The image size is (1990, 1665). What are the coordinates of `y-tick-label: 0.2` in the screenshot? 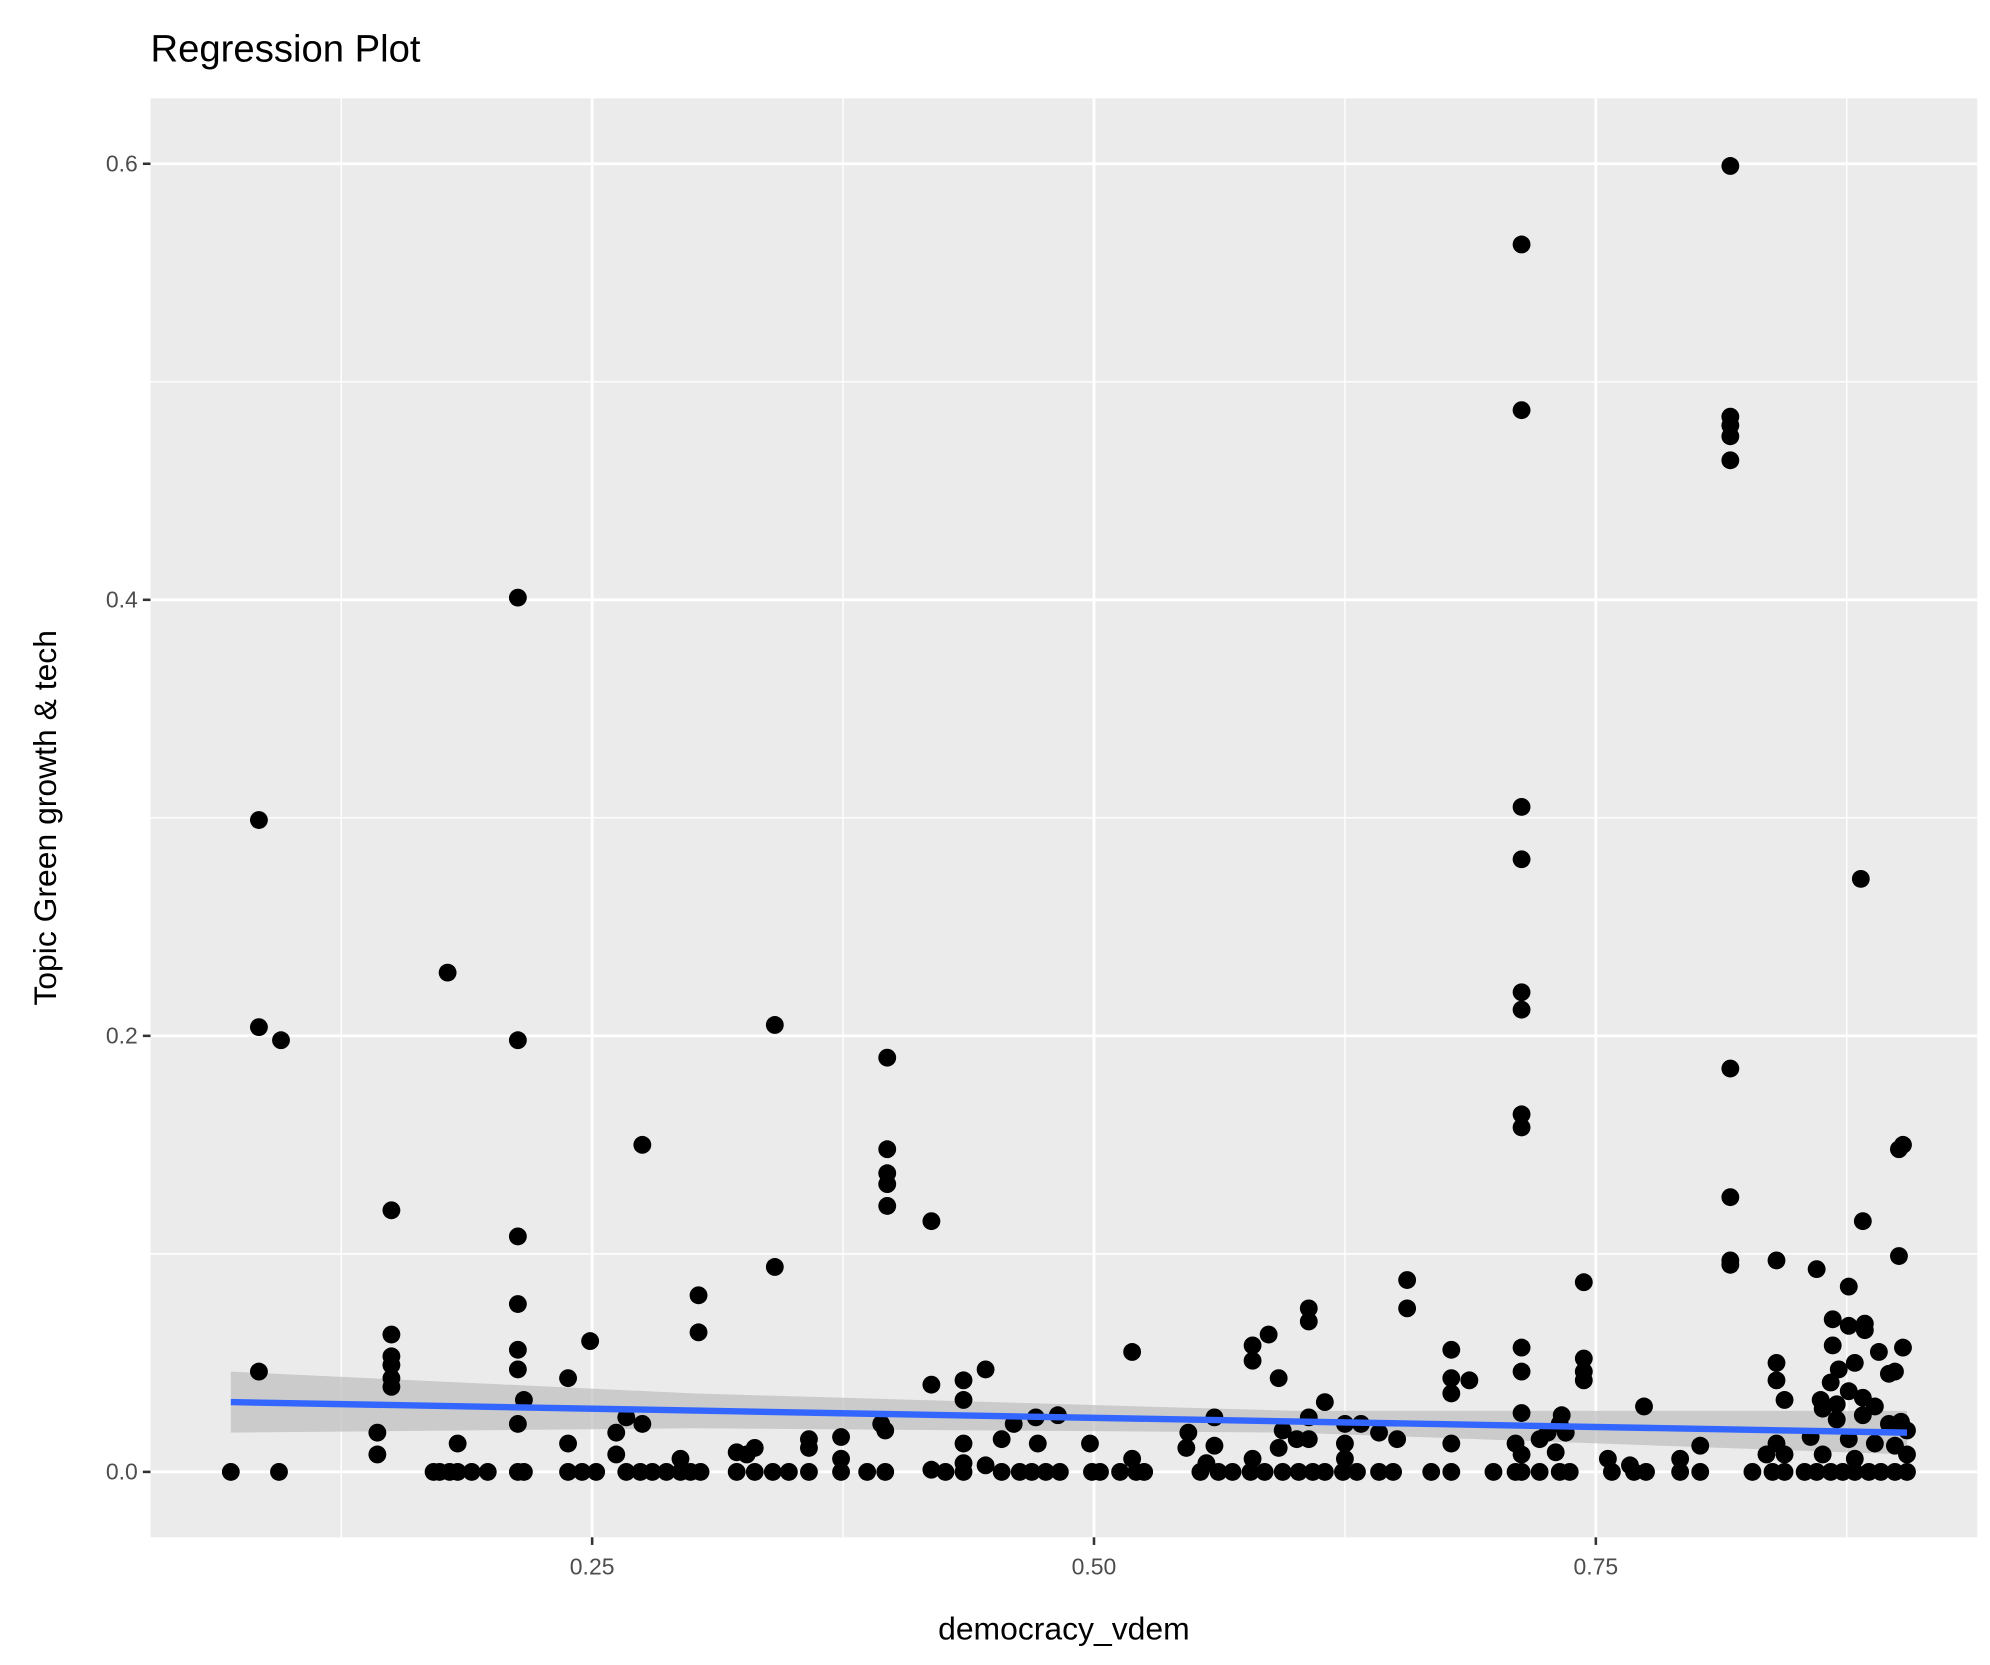 It's located at (122, 1036).